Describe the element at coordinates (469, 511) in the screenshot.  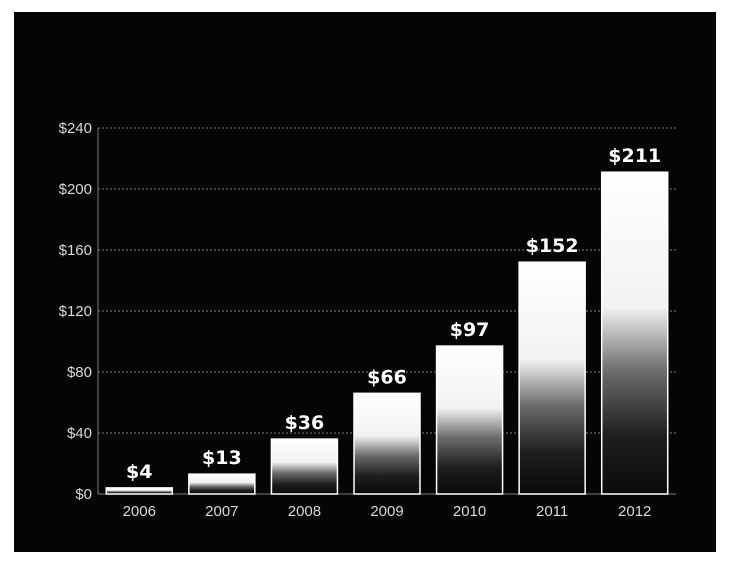
I see `x-tick-label: 2010` at that location.